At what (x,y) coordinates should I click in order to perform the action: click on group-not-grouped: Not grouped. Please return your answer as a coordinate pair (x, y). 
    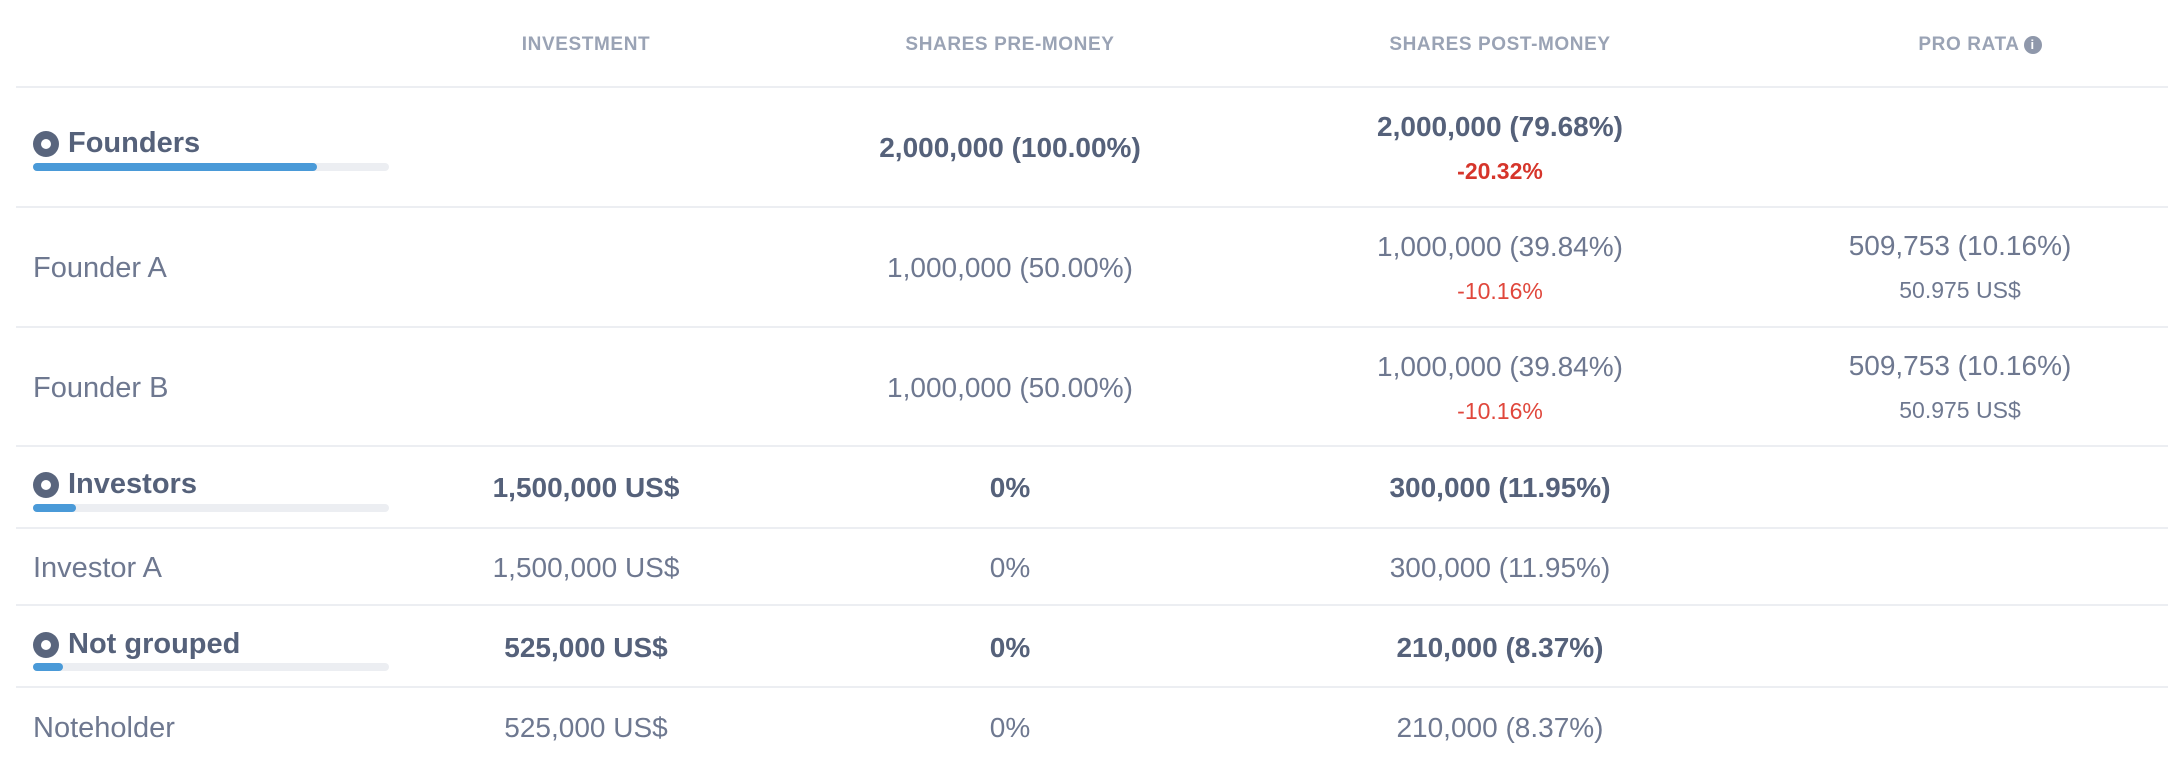
    Looking at the image, I should click on (136, 644).